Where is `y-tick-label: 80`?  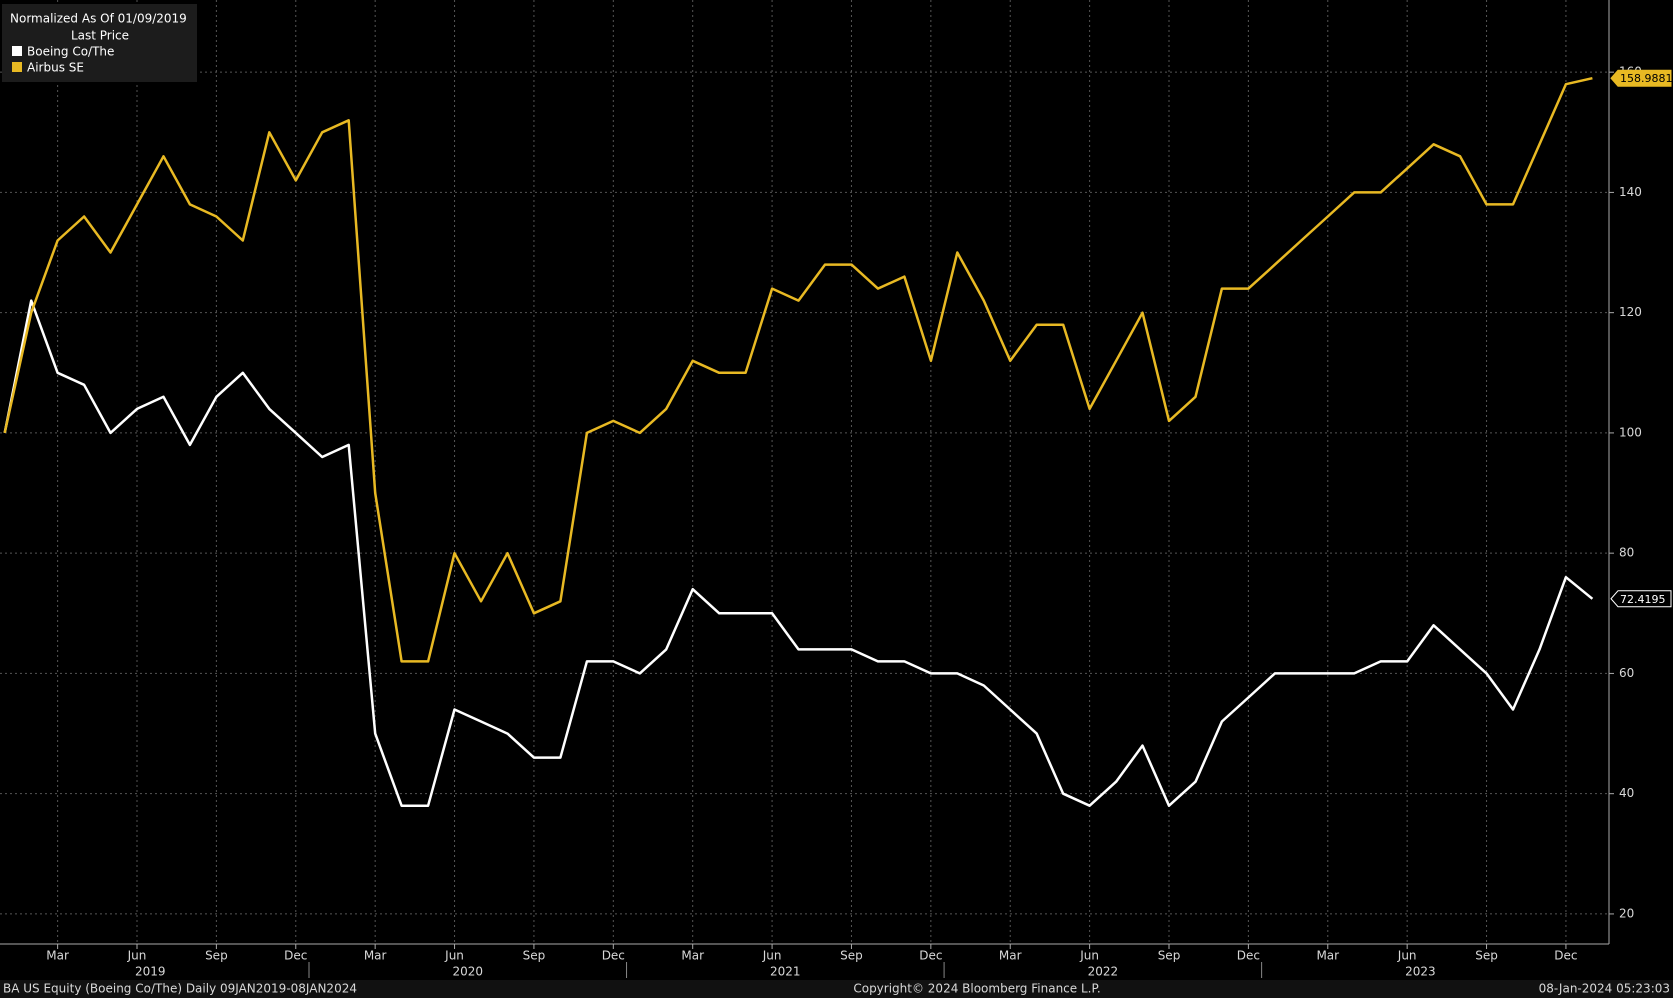 y-tick-label: 80 is located at coordinates (1626, 553).